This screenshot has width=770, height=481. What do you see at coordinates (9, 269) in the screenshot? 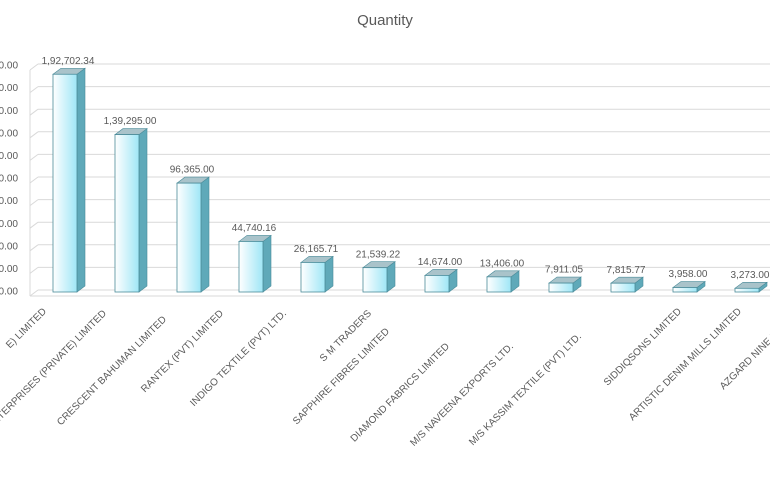
I see `y-tick-label: 20,000.00` at bounding box center [9, 269].